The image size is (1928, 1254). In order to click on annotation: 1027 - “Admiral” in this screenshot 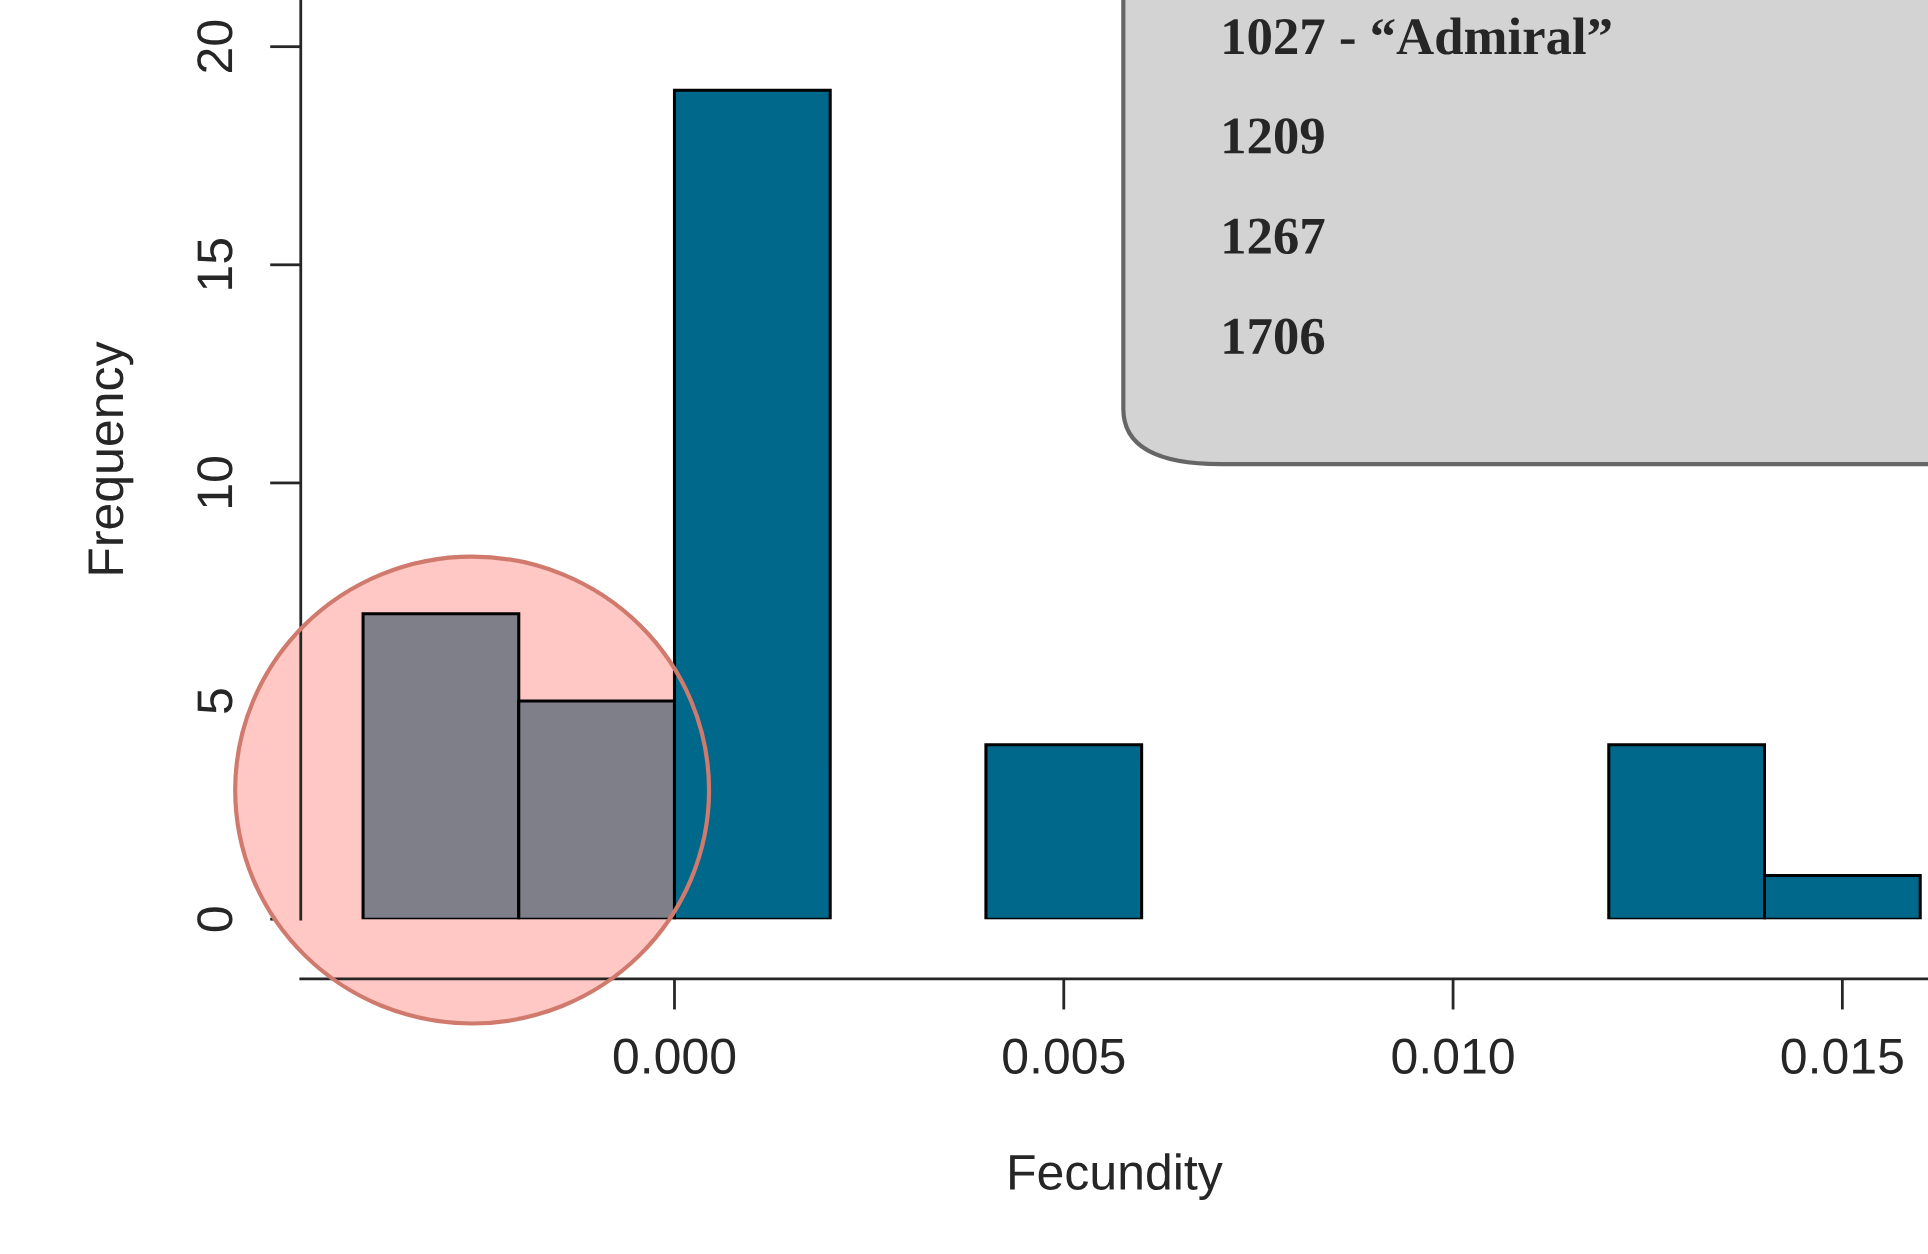, I will do `click(1417, 36)`.